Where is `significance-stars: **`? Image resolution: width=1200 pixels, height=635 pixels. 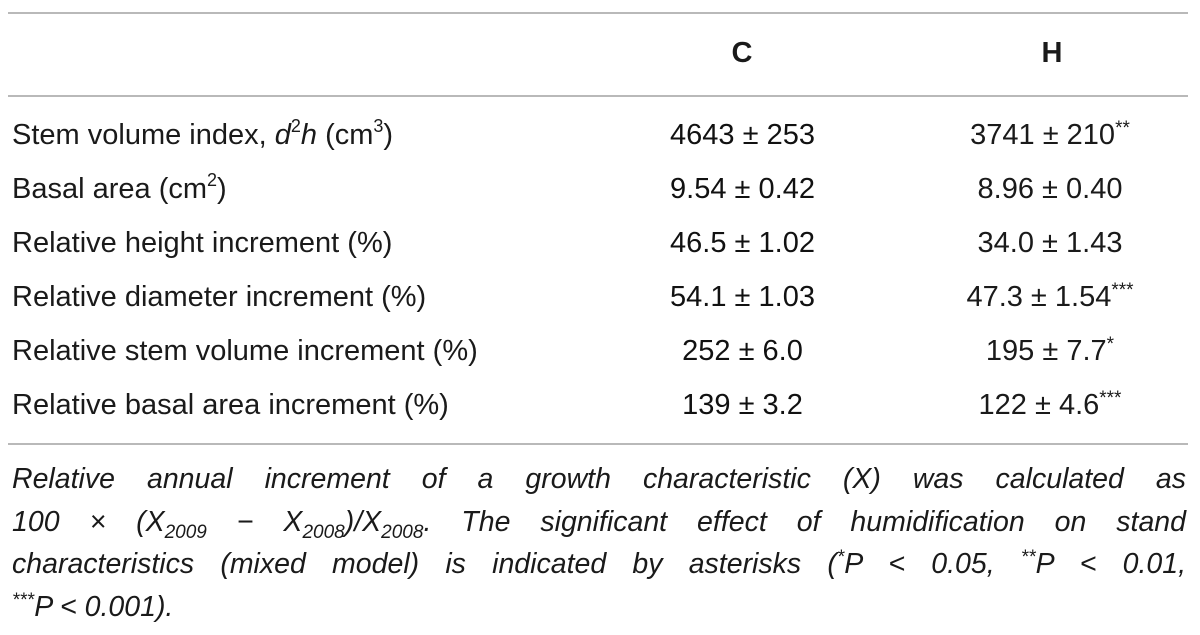 significance-stars: ** is located at coordinates (1122, 128).